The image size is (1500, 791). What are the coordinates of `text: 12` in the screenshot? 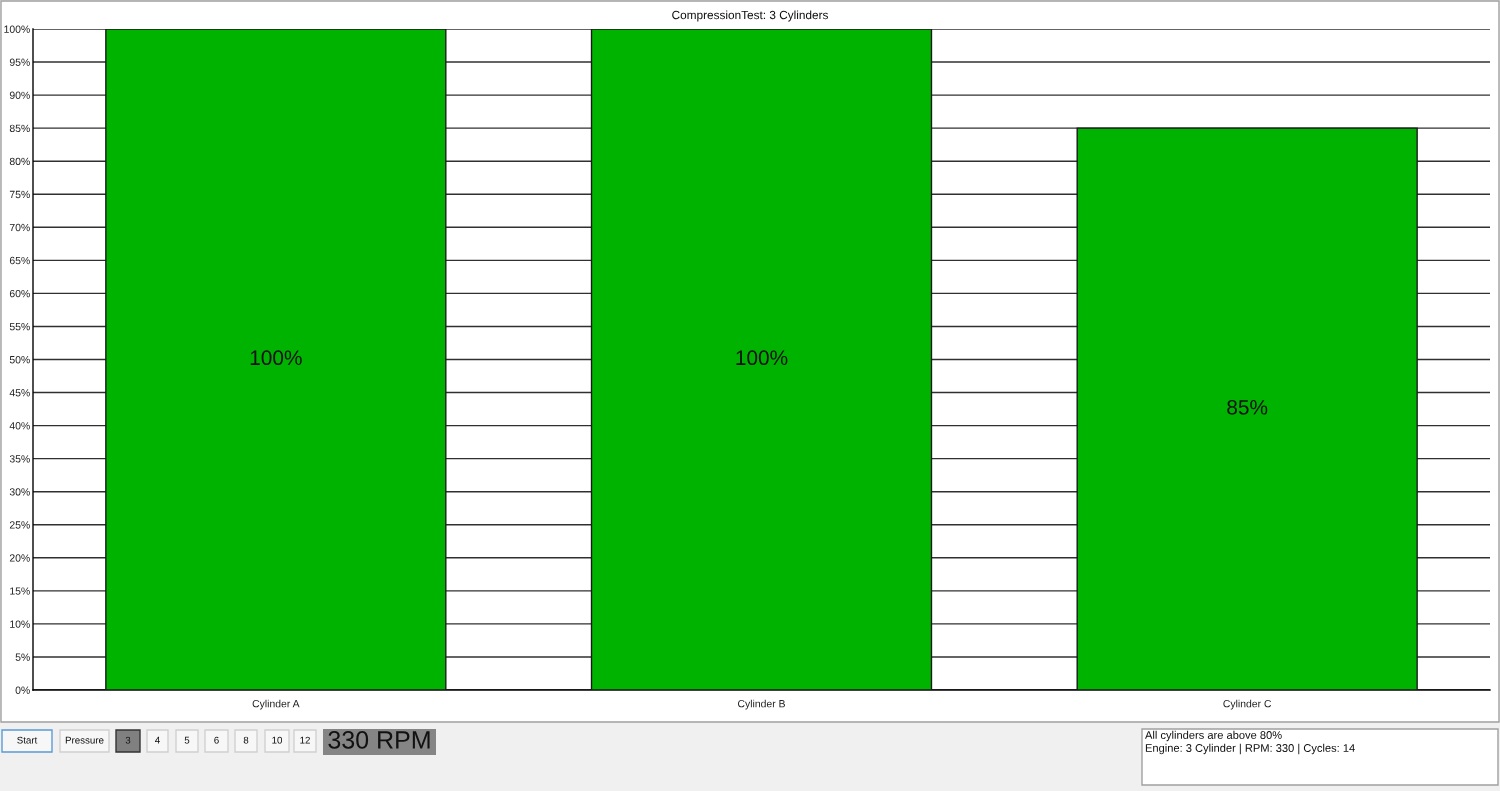 It's located at (305, 740).